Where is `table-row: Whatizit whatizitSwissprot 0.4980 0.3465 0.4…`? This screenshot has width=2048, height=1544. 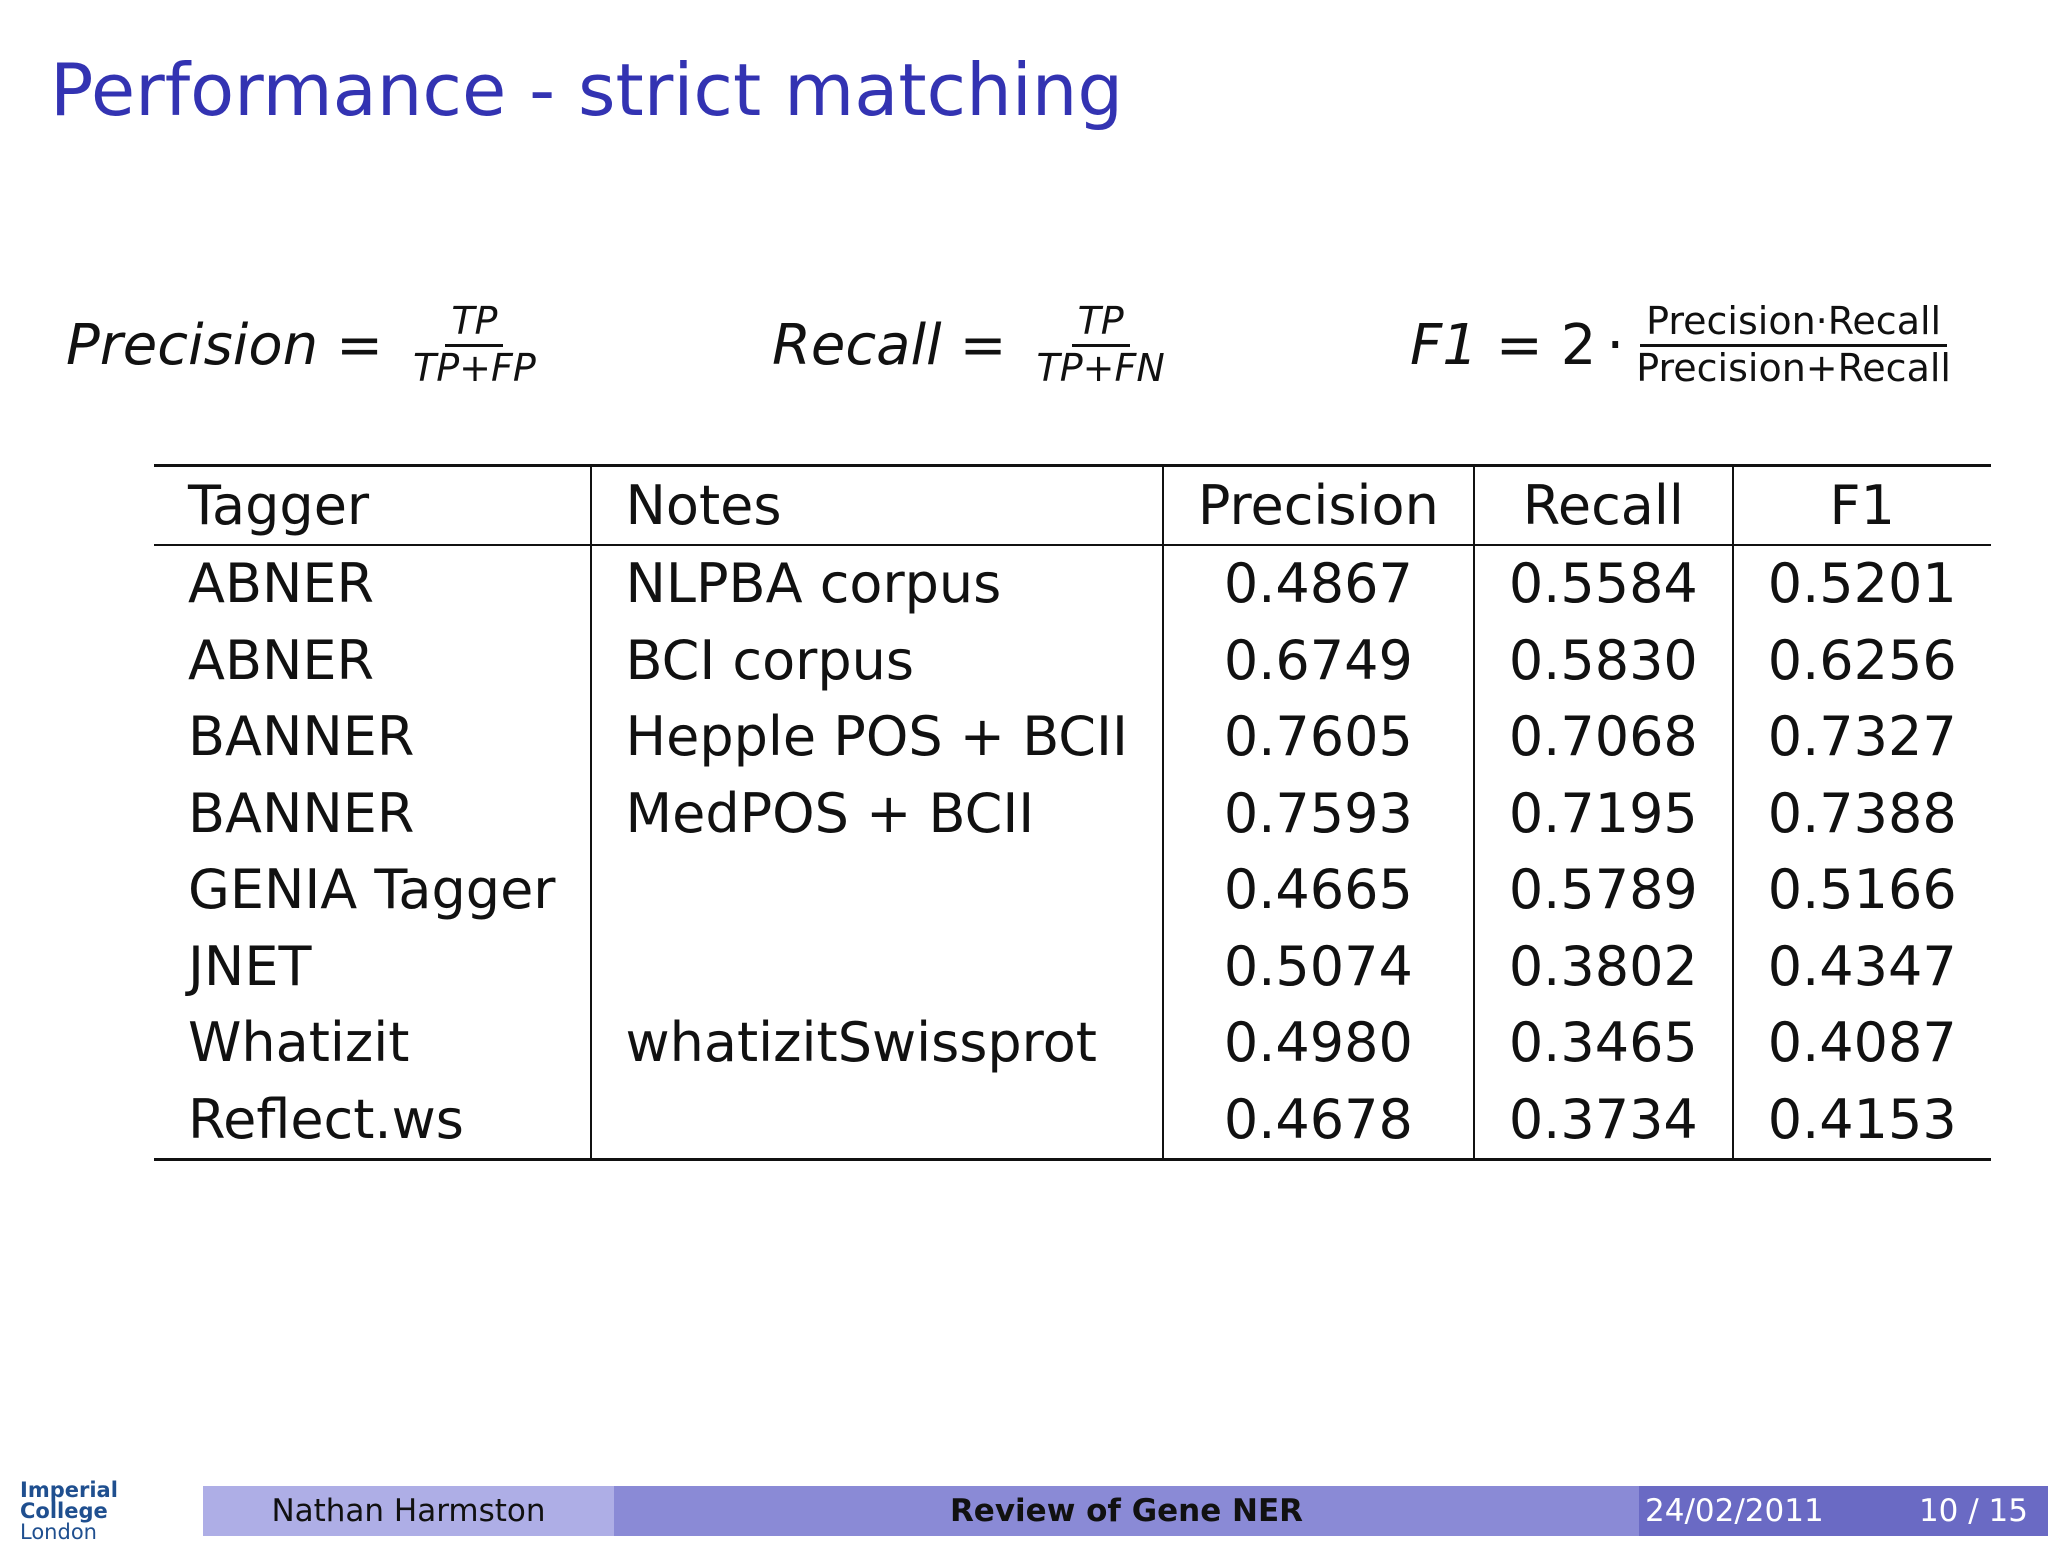 table-row: Whatizit whatizitSwissprot 0.4980 0.3465 0.4… is located at coordinates (1072, 1042).